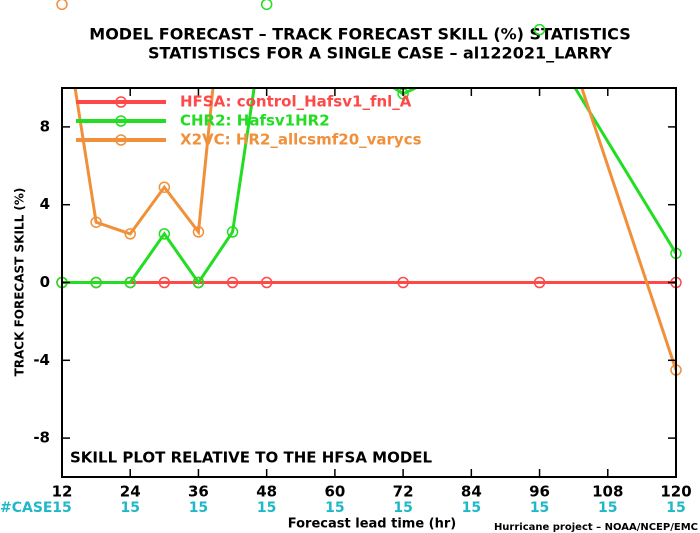  Describe the element at coordinates (41, 438) in the screenshot. I see `y-tick-label: -8` at that location.